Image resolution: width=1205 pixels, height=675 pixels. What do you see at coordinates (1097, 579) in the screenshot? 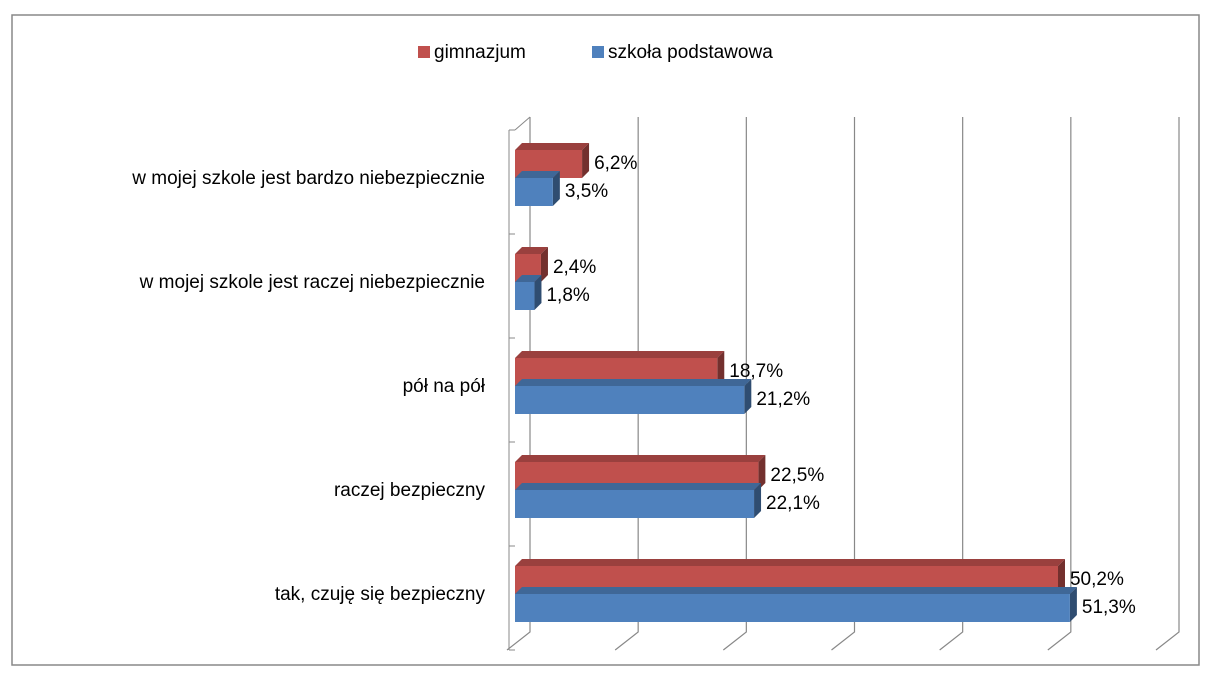
I see `value-label: 50,2%` at bounding box center [1097, 579].